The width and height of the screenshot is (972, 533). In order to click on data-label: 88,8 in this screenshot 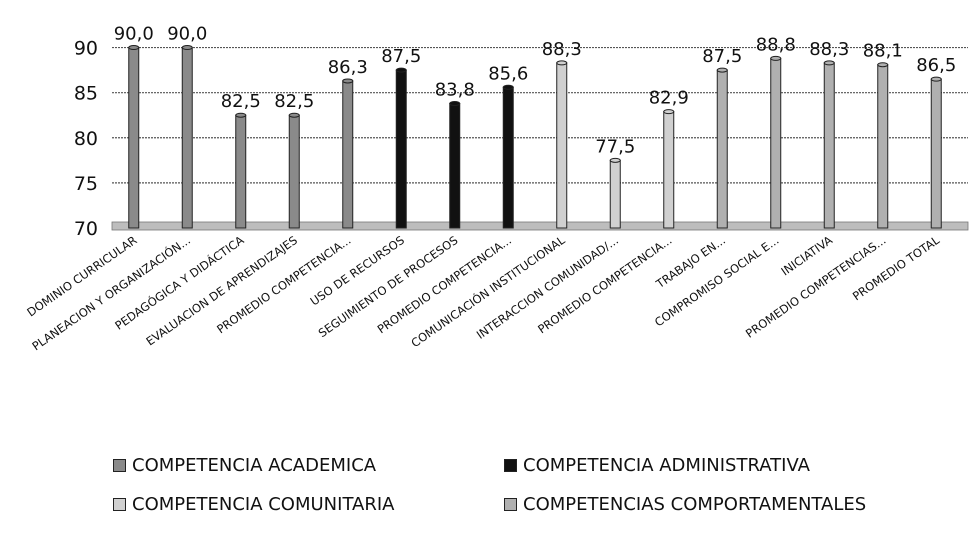, I will do `click(776, 44)`.